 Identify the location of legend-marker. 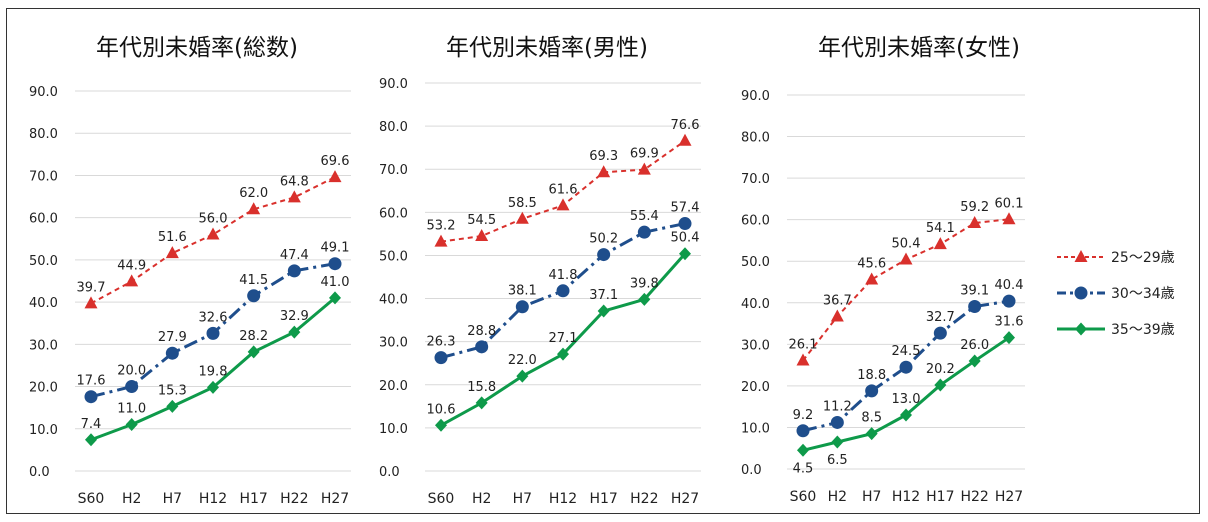
(1081, 329).